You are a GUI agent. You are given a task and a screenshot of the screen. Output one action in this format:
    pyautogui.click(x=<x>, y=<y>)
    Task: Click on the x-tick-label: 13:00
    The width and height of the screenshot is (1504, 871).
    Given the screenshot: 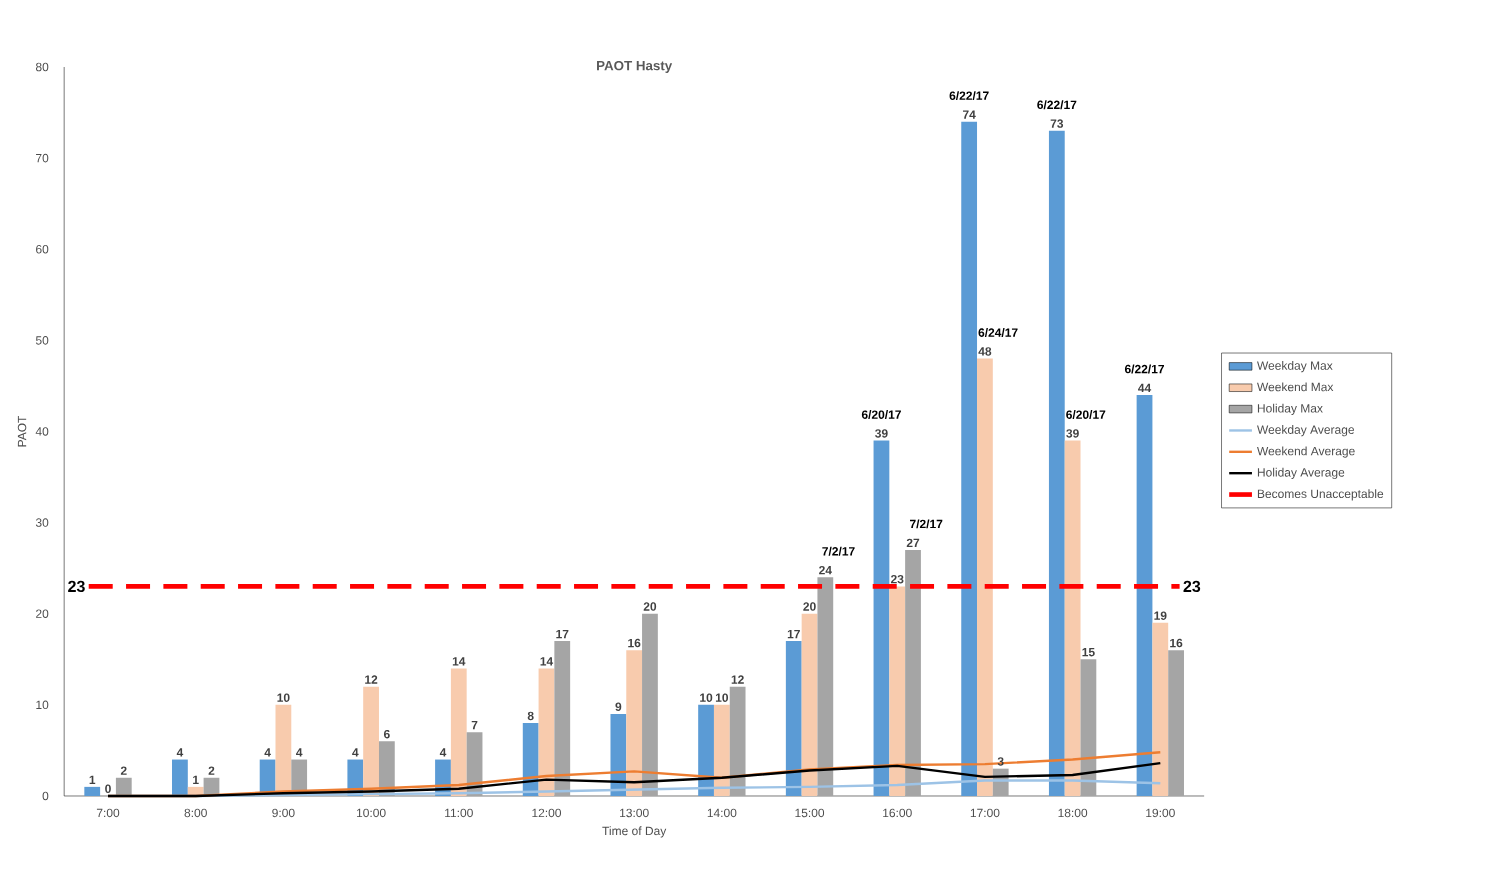 What is the action you would take?
    pyautogui.click(x=634, y=813)
    